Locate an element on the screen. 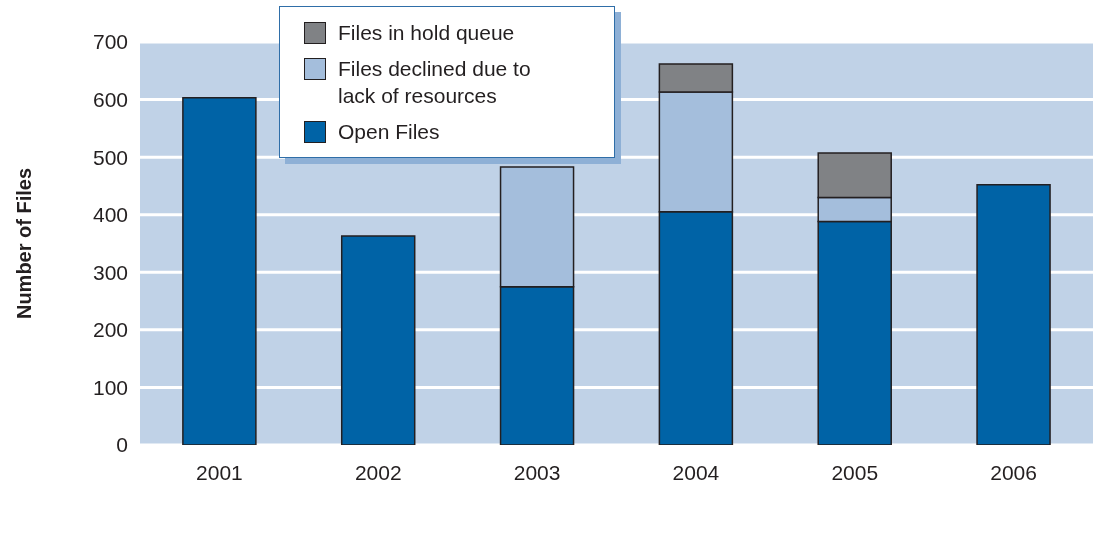  y-tick-label: 200 is located at coordinates (110, 330).